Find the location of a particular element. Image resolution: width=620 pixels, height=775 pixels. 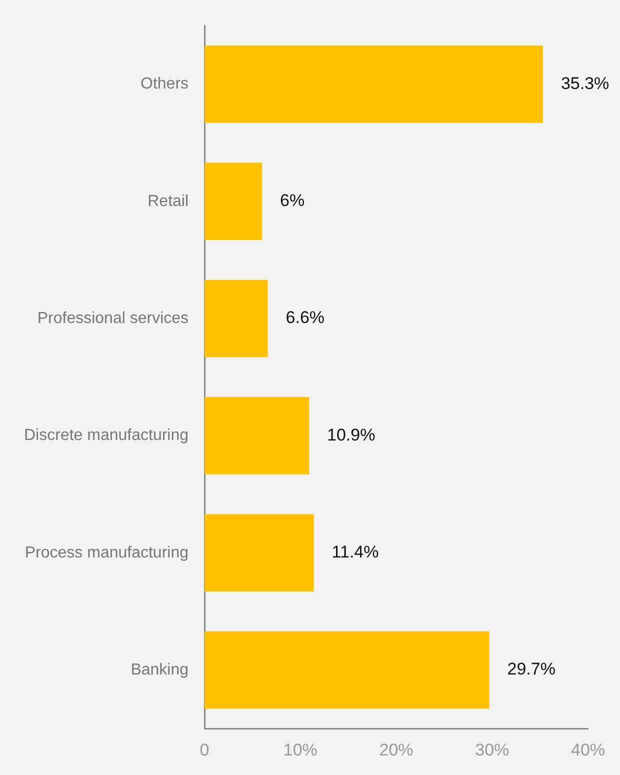

data-label: 29.7% is located at coordinates (531, 669).